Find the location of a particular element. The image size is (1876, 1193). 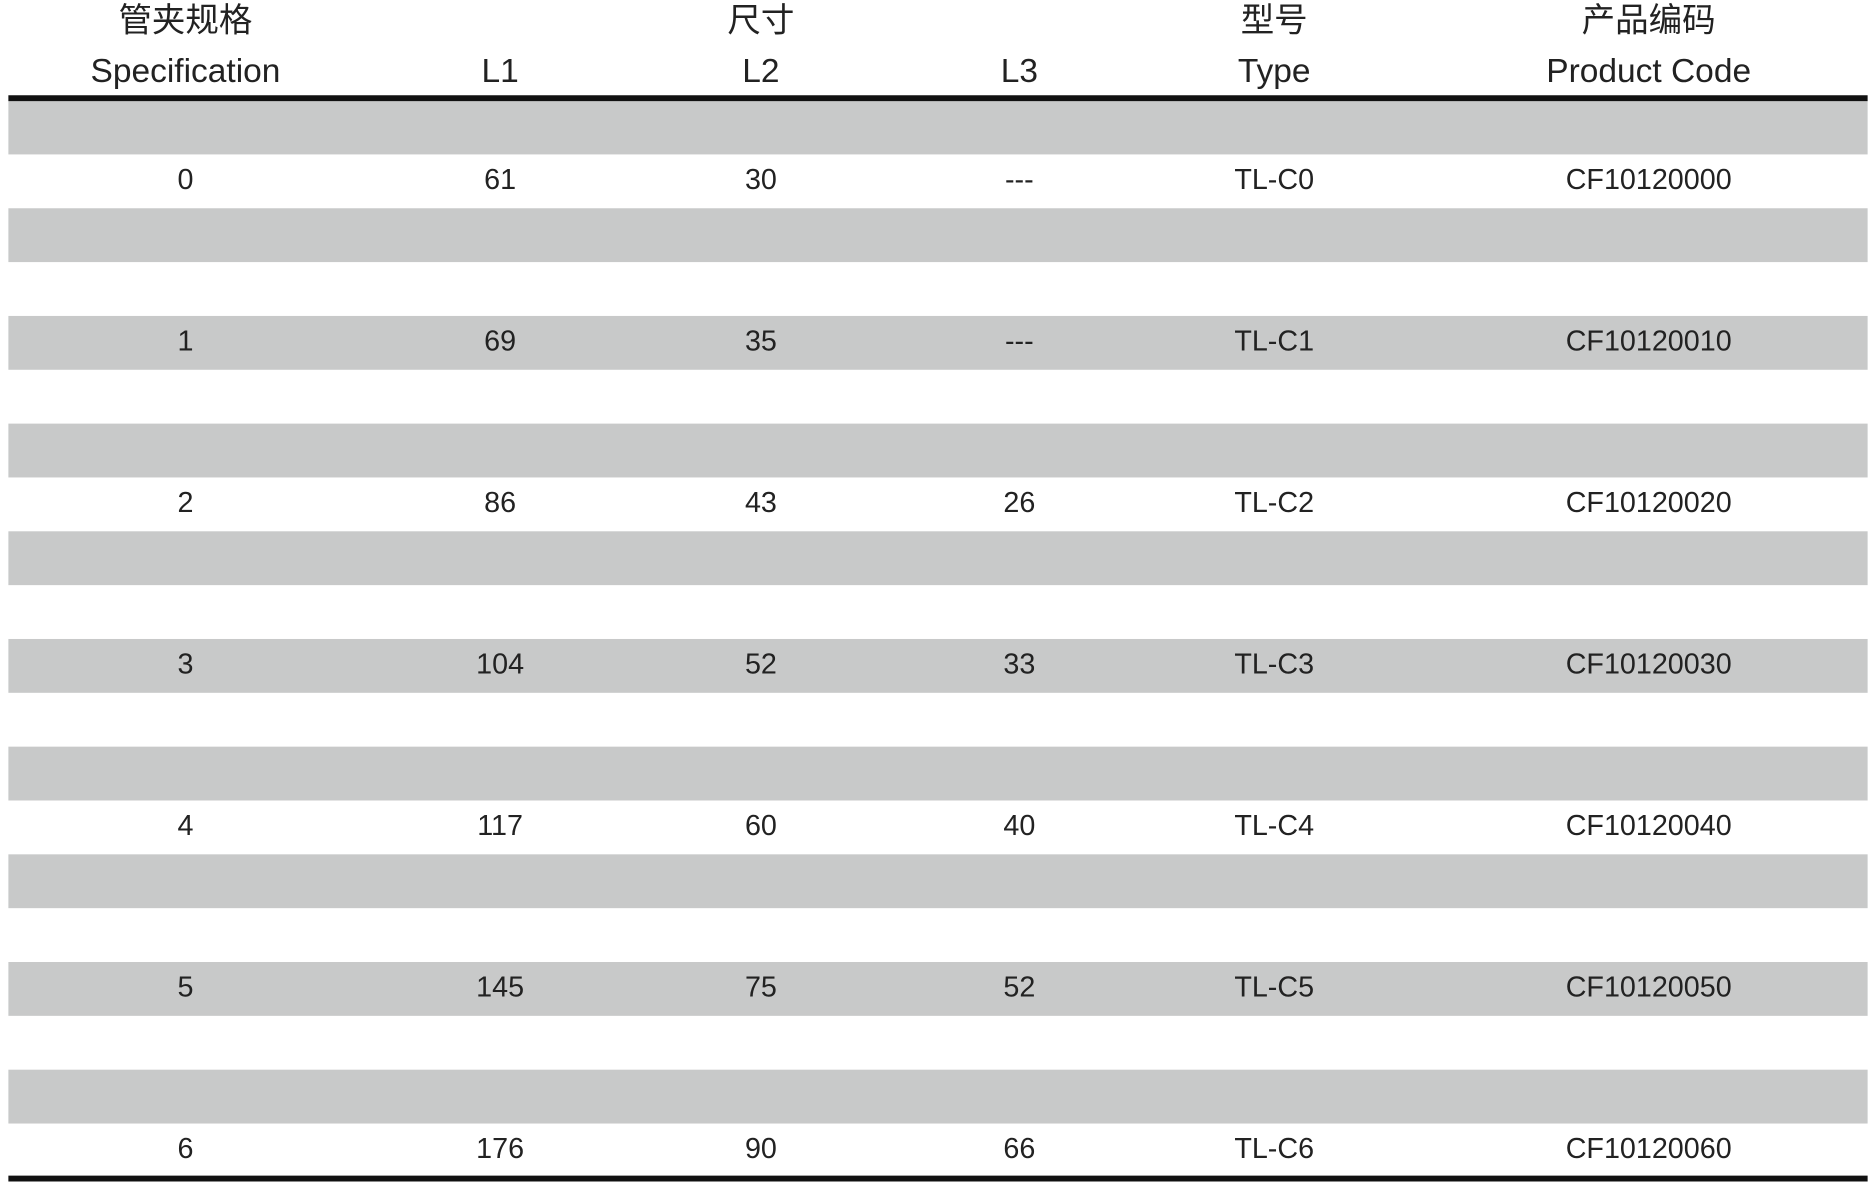

cell: TL-C5 is located at coordinates (1274, 988).